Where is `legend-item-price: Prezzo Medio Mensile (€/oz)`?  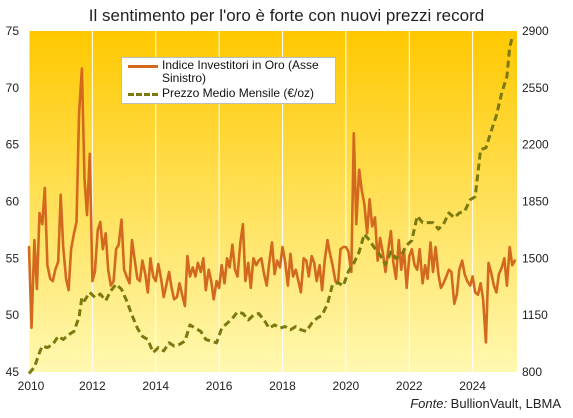
legend-item-price: Prezzo Medio Mensile (€/oz) is located at coordinates (230, 94).